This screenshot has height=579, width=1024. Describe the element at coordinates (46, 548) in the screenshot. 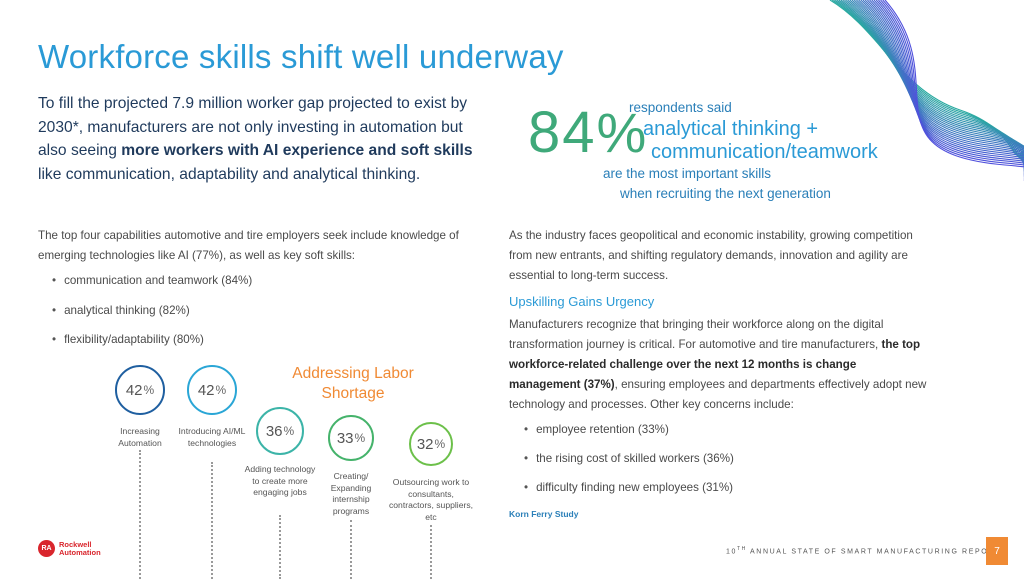

I see `logo-badge-icon: RA` at that location.